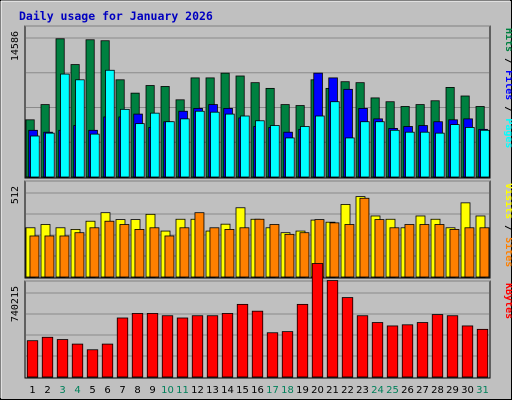 The width and height of the screenshot is (512, 400). What do you see at coordinates (62, 390) in the screenshot?
I see `x-tick-label-3: 3` at bounding box center [62, 390].